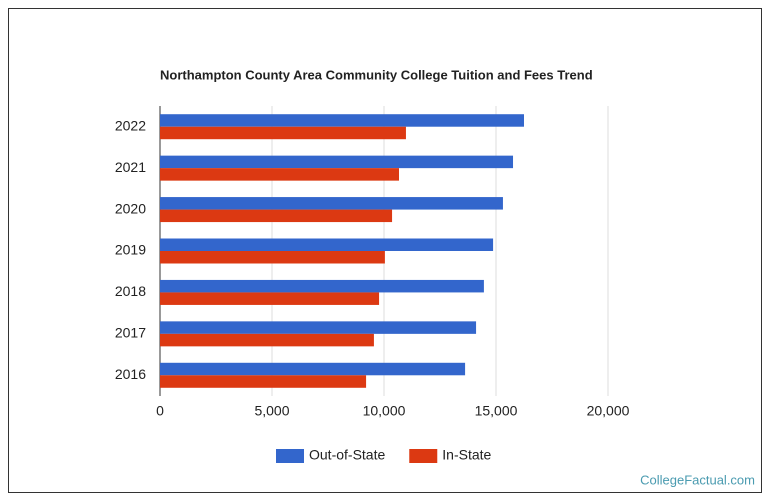  What do you see at coordinates (697, 479) in the screenshot?
I see `watermark: CollegeFactual.com` at bounding box center [697, 479].